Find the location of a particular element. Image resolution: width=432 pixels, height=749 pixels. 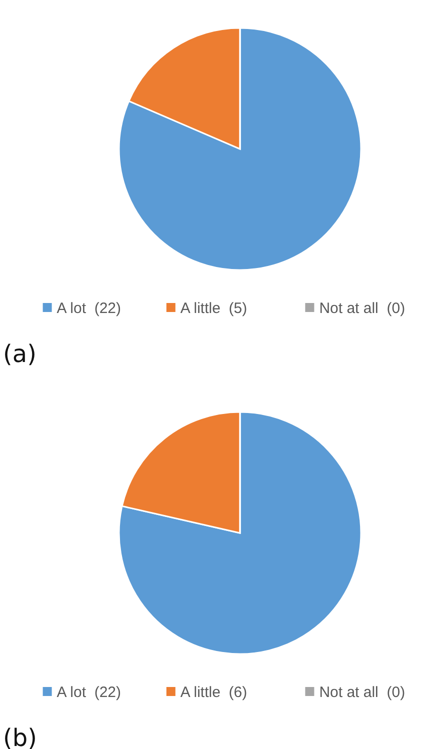

text: (b) is located at coordinates (20, 736).